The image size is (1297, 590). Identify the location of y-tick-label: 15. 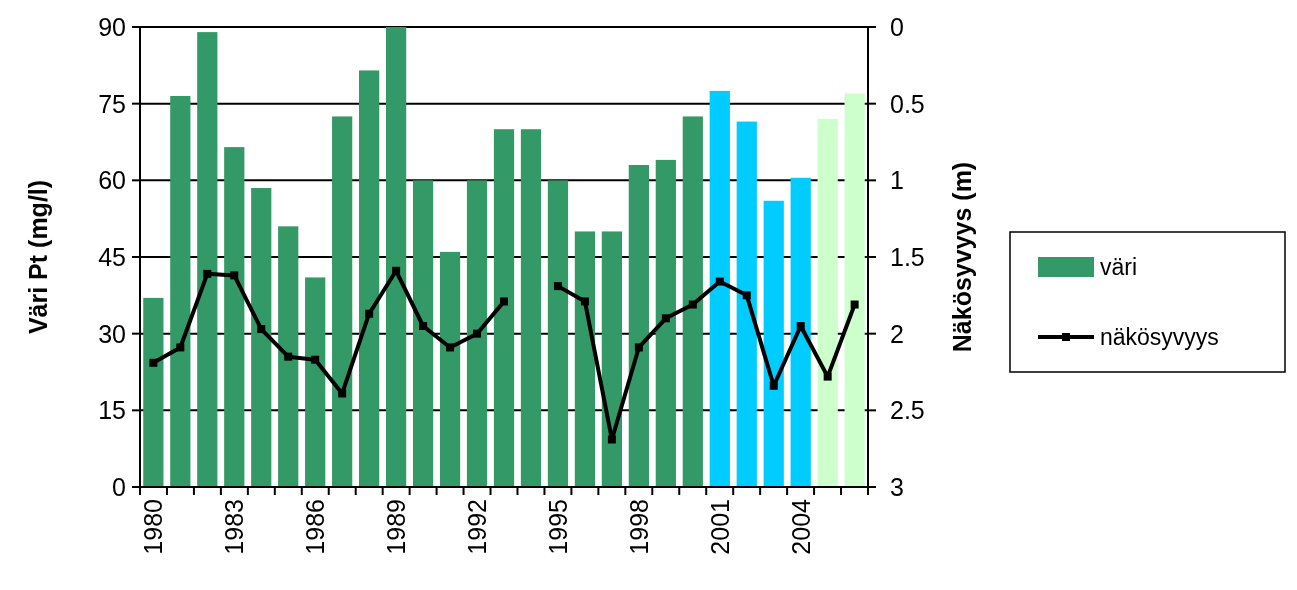
(112, 410).